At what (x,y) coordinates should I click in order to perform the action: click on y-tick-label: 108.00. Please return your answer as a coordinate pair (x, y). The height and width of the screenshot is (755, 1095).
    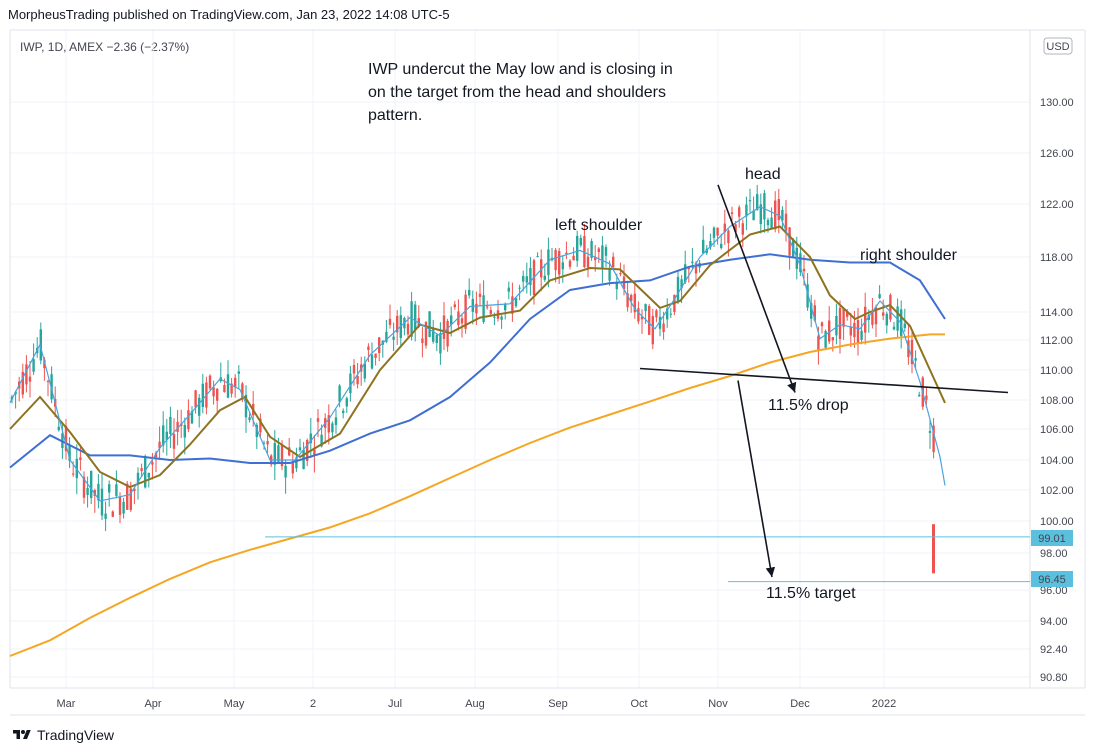
    Looking at the image, I should click on (1057, 401).